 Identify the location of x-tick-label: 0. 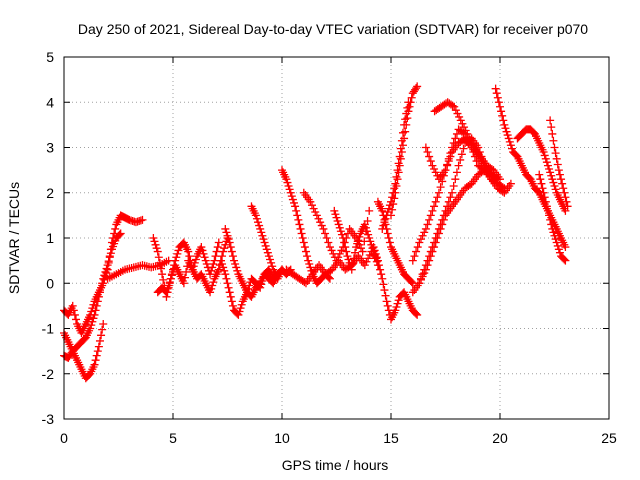
(64, 438).